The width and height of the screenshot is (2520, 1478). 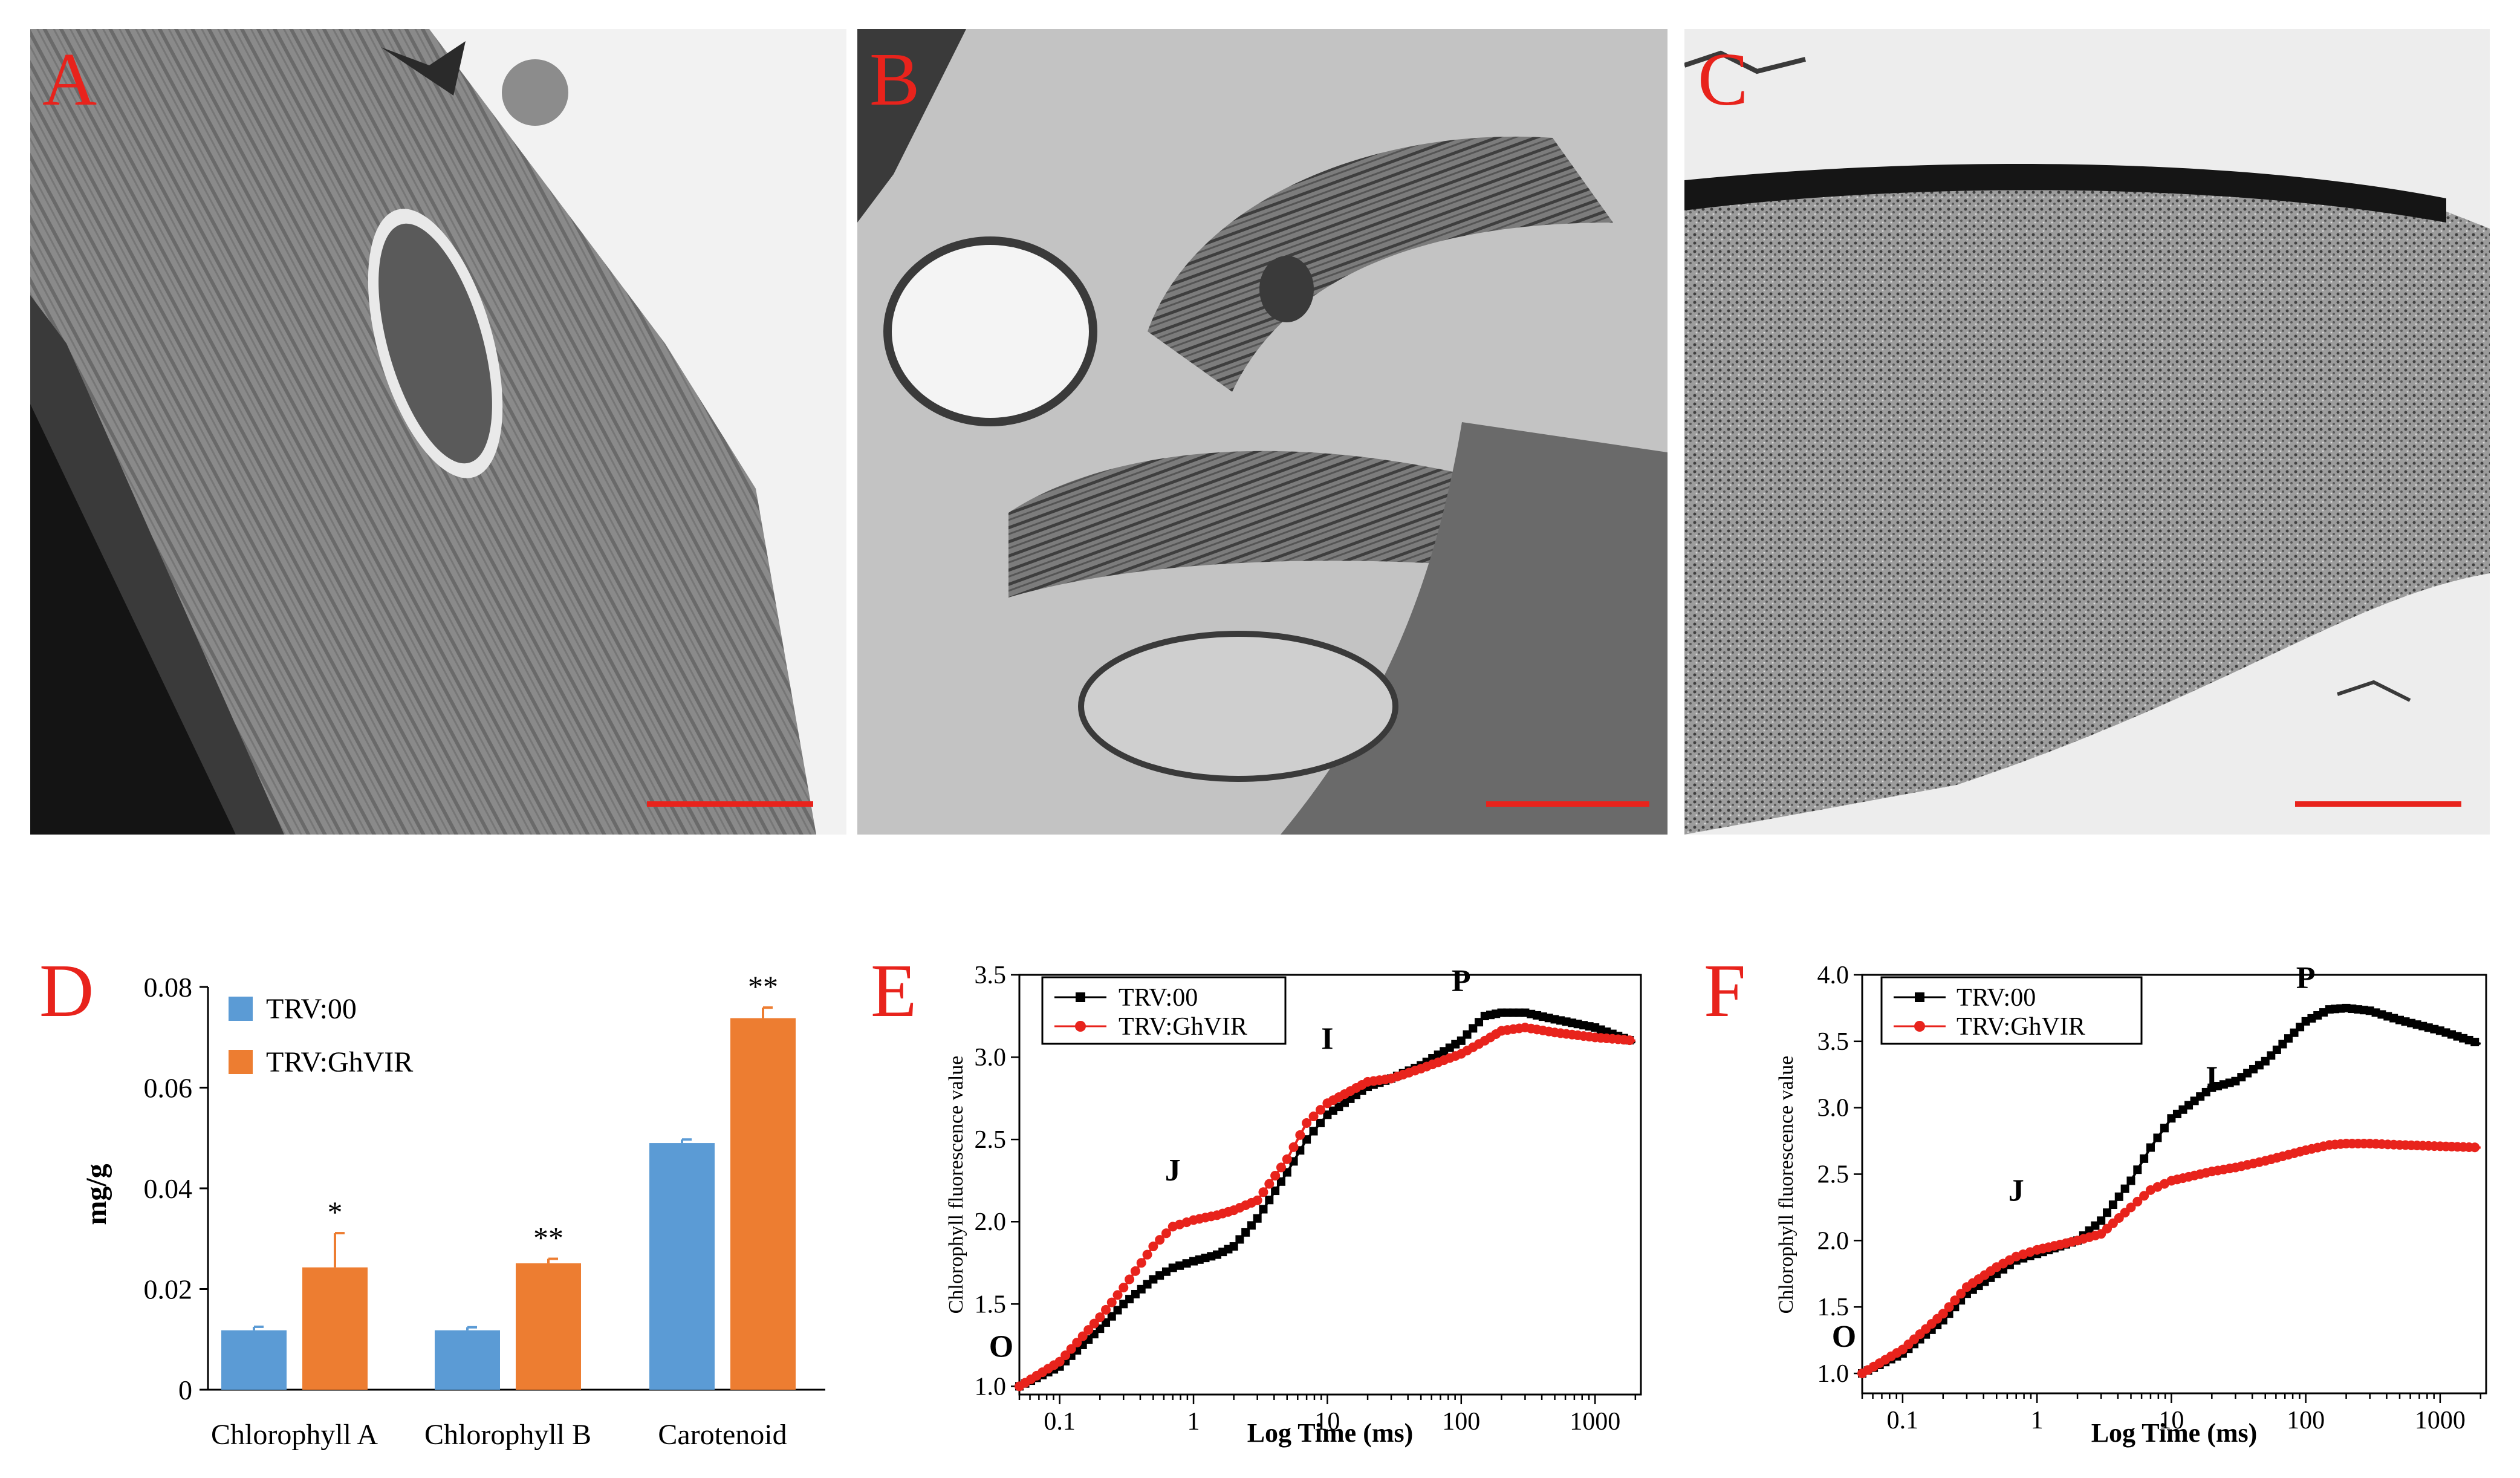 I want to click on e-legend-box, so click(x=1164, y=1010).